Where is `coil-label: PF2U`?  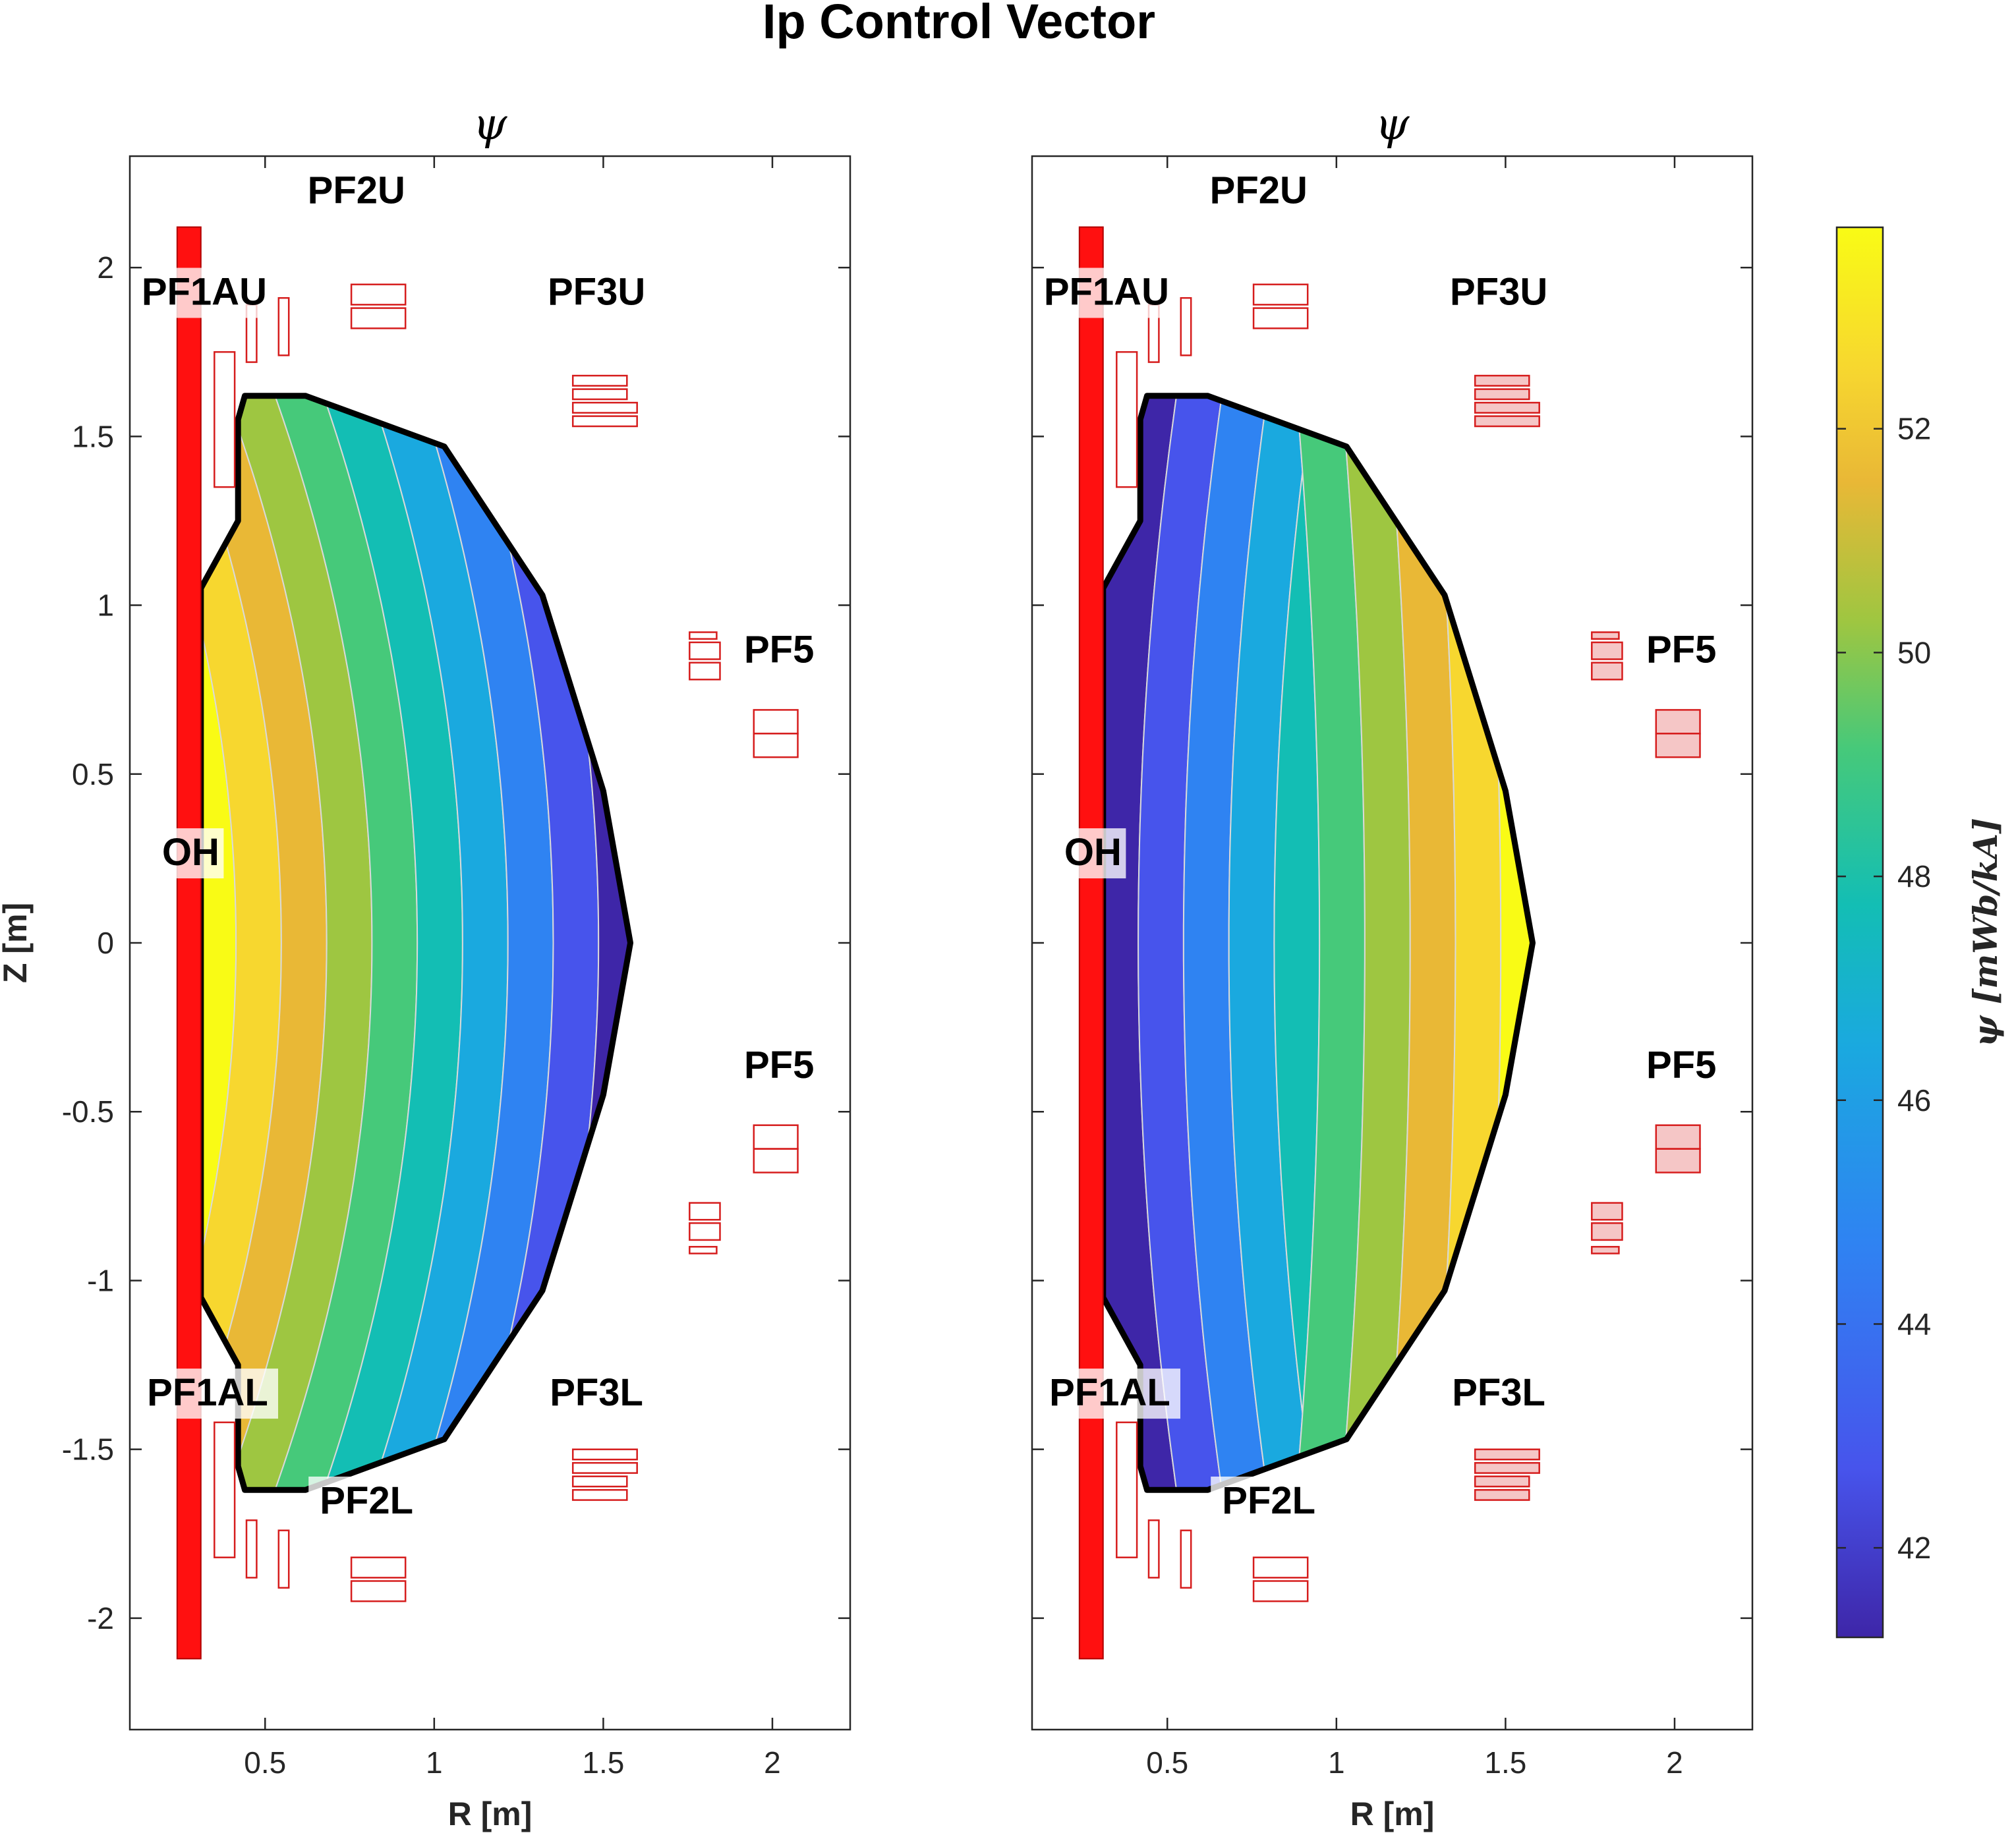
coil-label: PF2U is located at coordinates (1259, 191).